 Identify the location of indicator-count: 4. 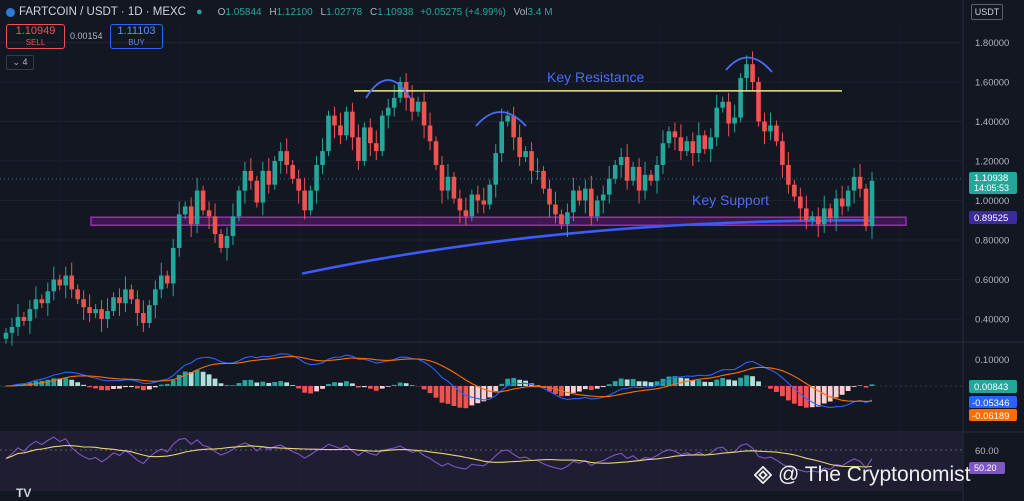
(25, 62).